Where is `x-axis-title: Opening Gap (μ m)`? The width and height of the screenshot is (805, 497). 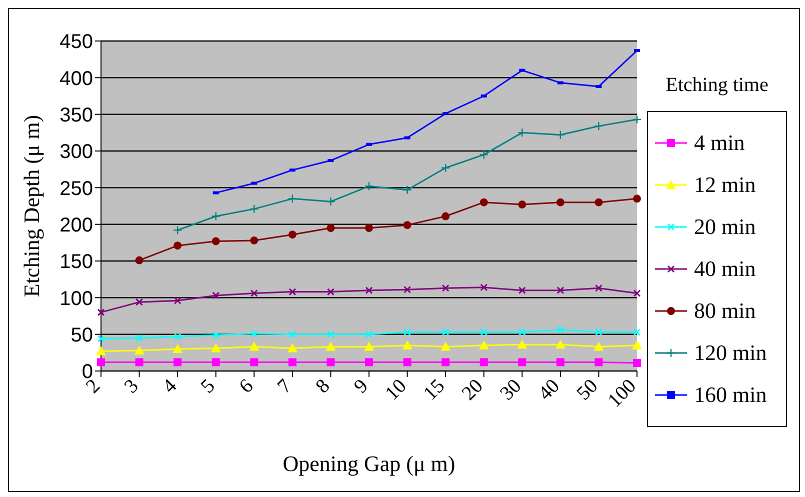 x-axis-title: Opening Gap (μ m) is located at coordinates (369, 463).